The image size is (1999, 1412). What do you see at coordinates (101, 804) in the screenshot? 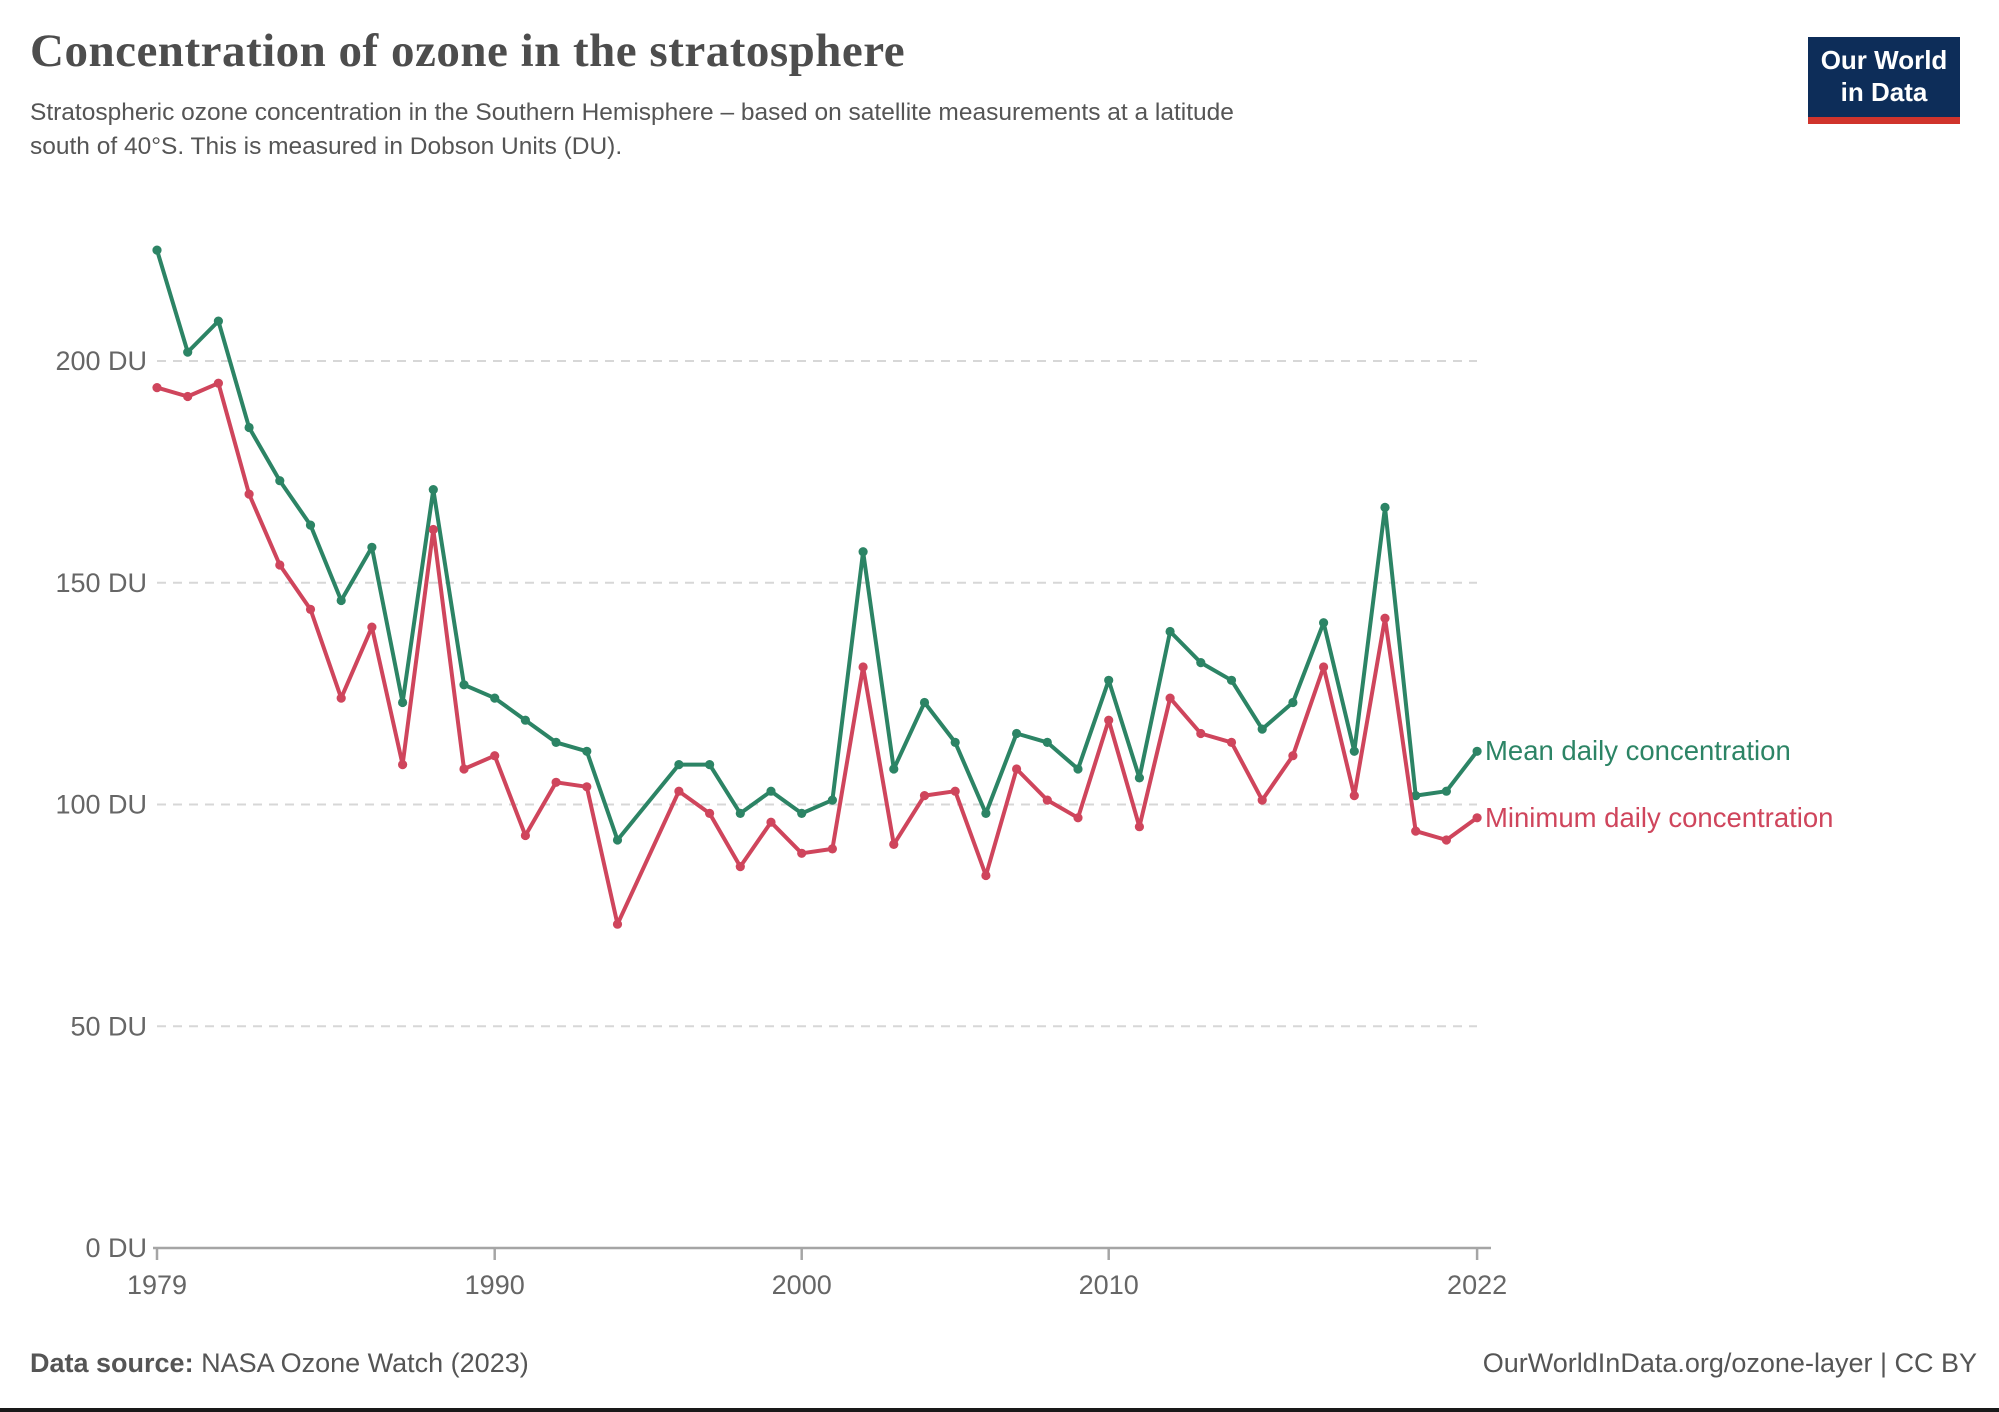
I see `y-tick-labels: 0 DU 50 DU 100 DU 150 DU 200 DU` at bounding box center [101, 804].